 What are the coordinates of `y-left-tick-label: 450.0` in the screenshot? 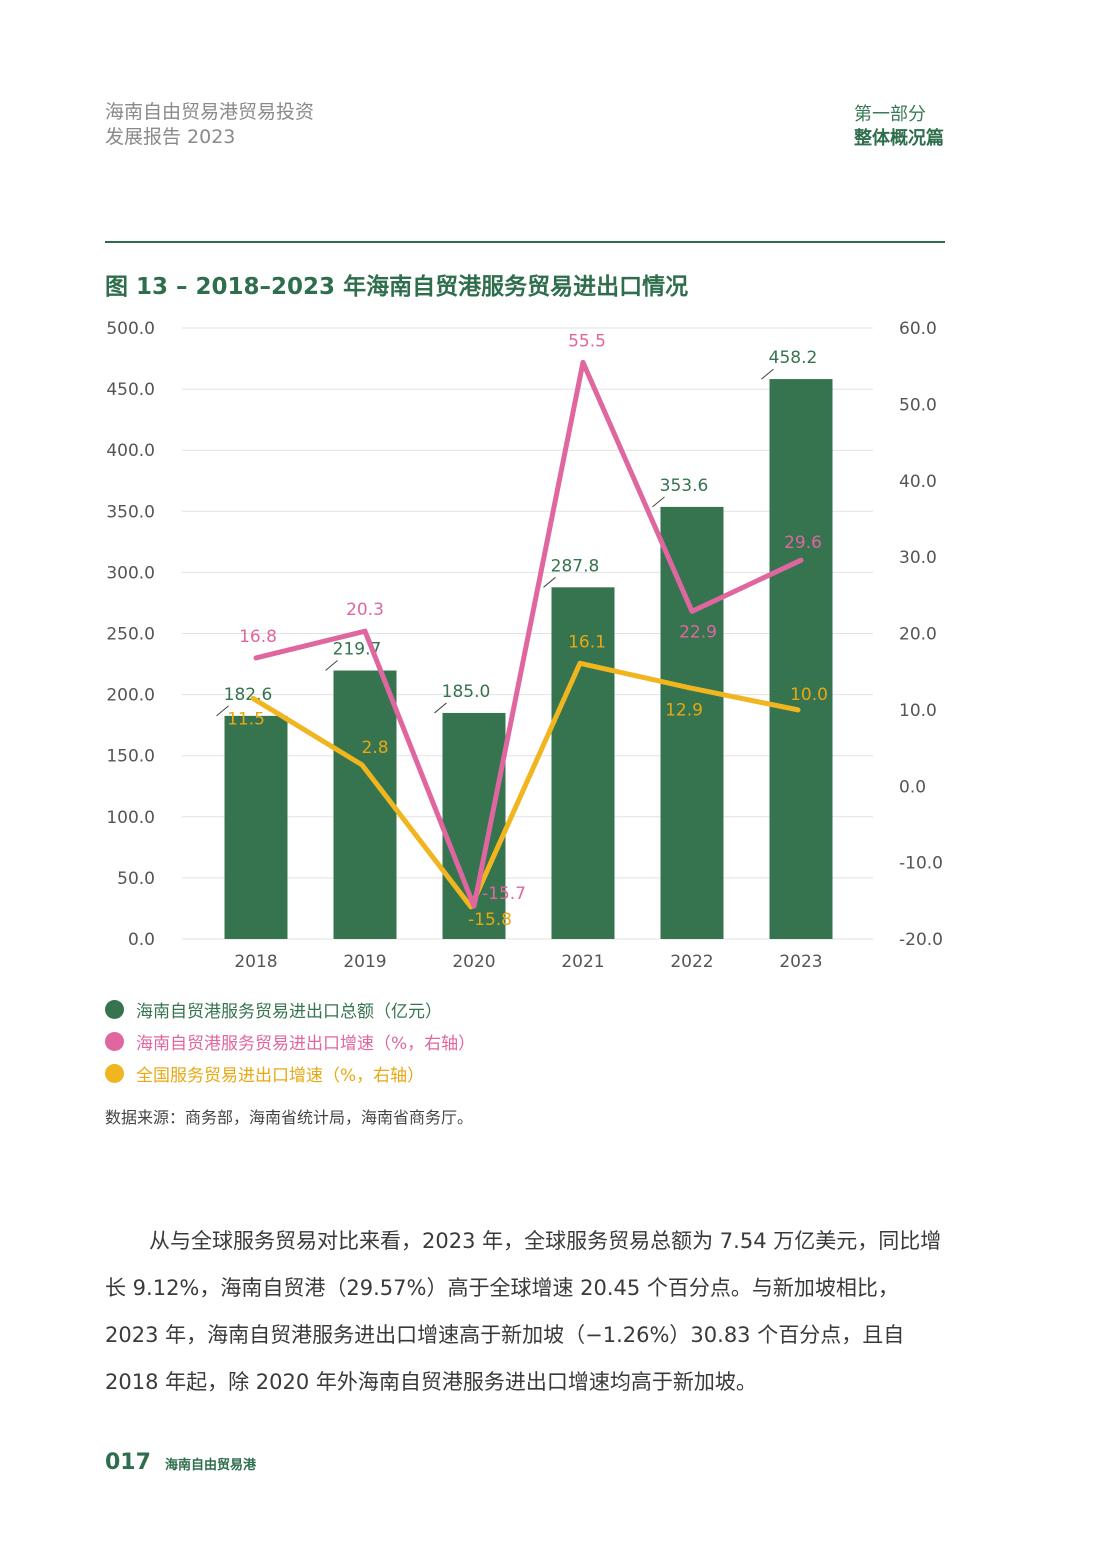 It's located at (130, 390).